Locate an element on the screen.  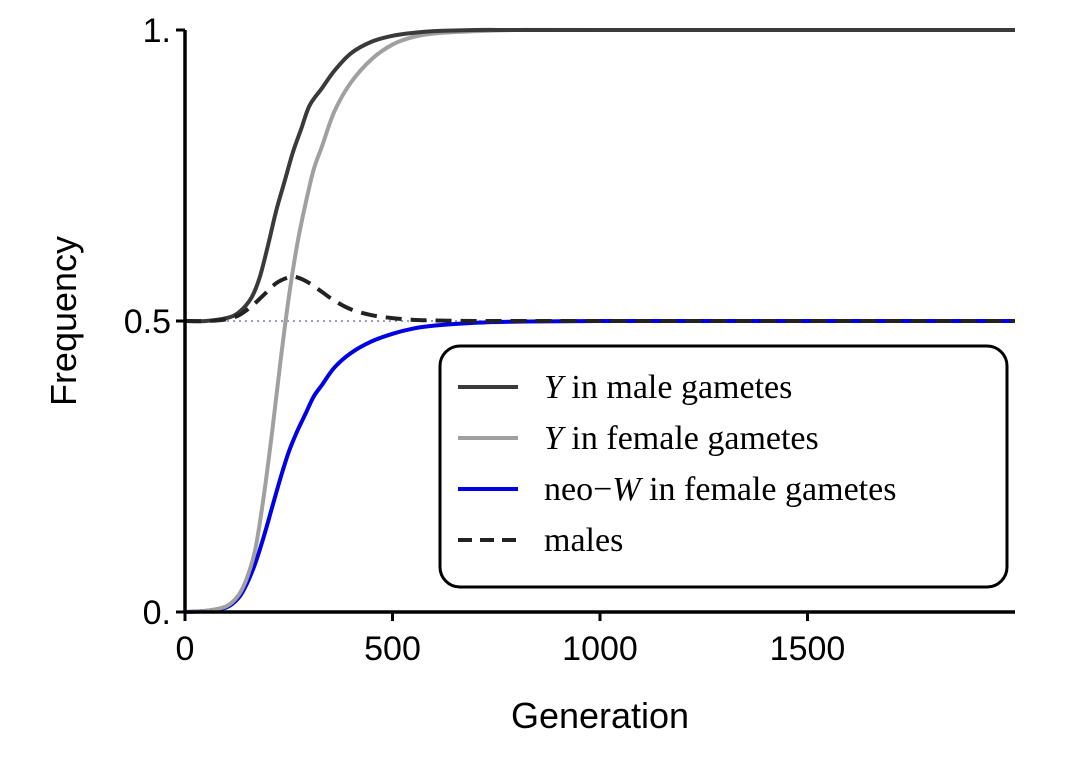
legend-label-0: Y in male gametes is located at coordinates (668, 387).